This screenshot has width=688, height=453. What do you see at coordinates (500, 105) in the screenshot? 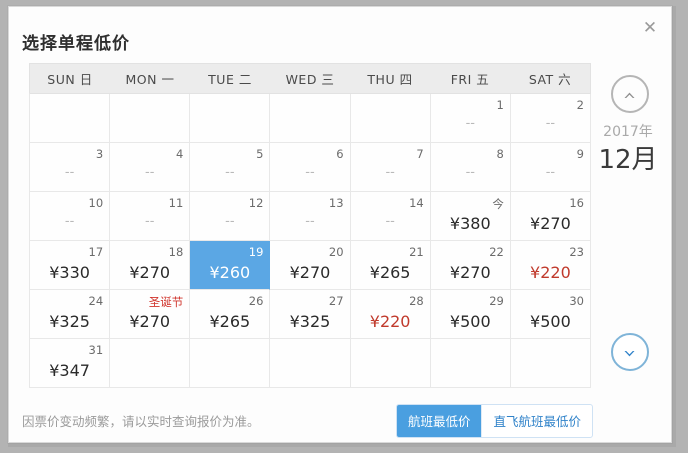
I see `day-number: 1` at bounding box center [500, 105].